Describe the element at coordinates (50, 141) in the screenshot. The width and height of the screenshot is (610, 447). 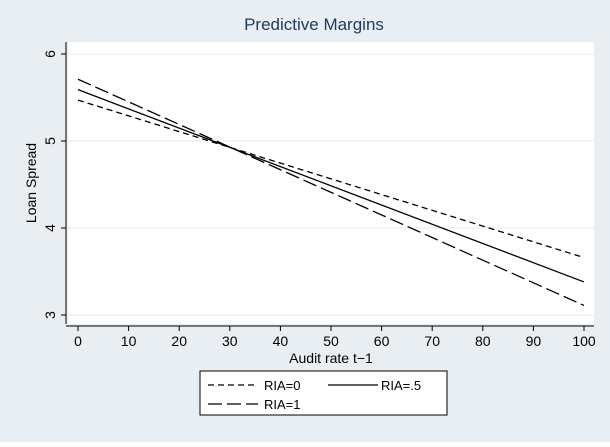
I see `y-tick-label: 5` at that location.